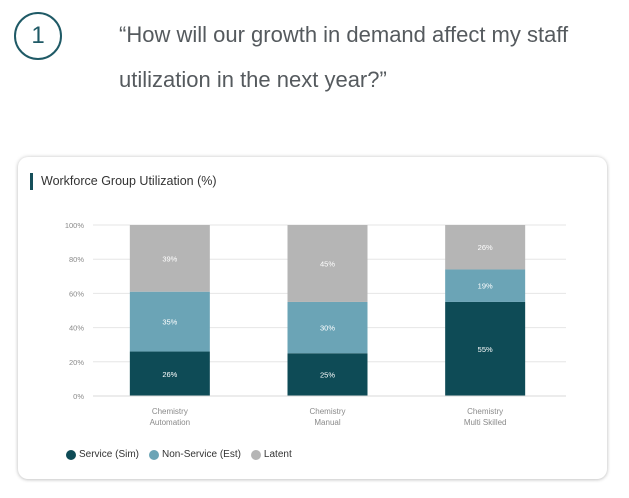 This screenshot has width=629, height=498. I want to click on legend-item: Latent, so click(271, 454).